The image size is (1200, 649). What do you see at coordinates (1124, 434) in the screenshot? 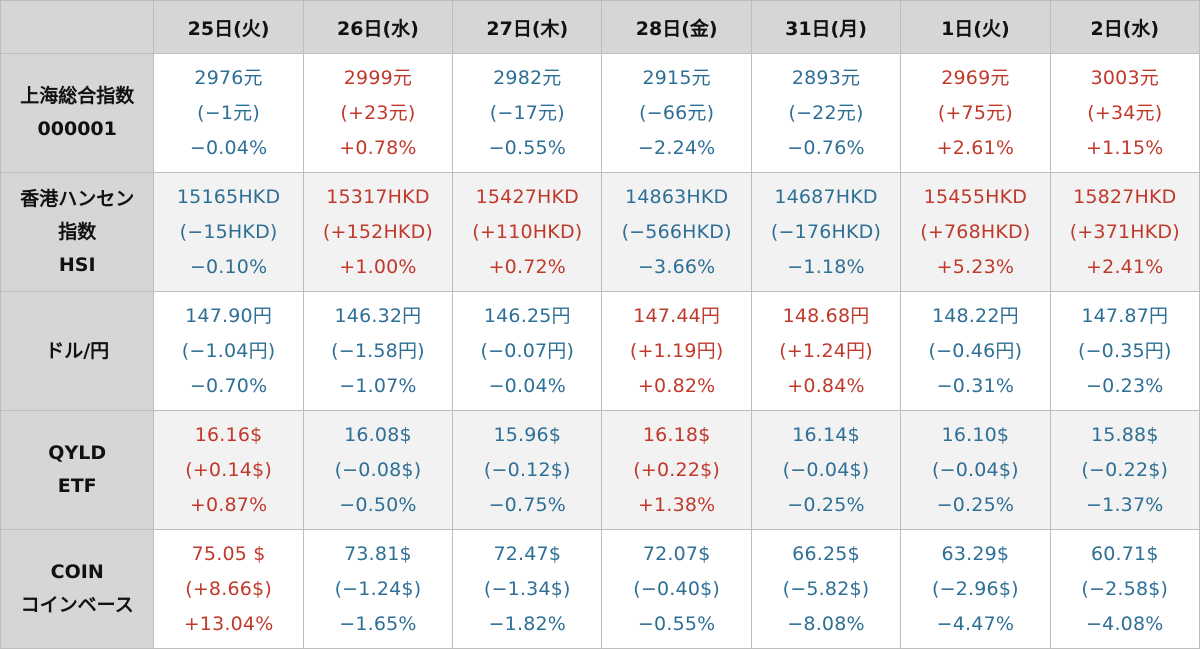
I see `cell-value: 15.88$` at bounding box center [1124, 434].